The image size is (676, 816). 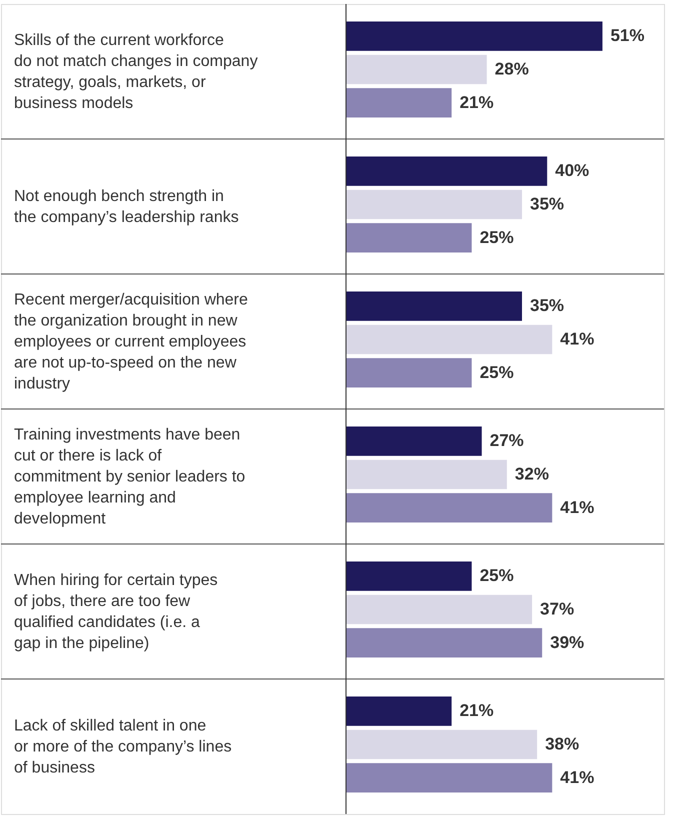 I want to click on data-label: 38%, so click(x=562, y=744).